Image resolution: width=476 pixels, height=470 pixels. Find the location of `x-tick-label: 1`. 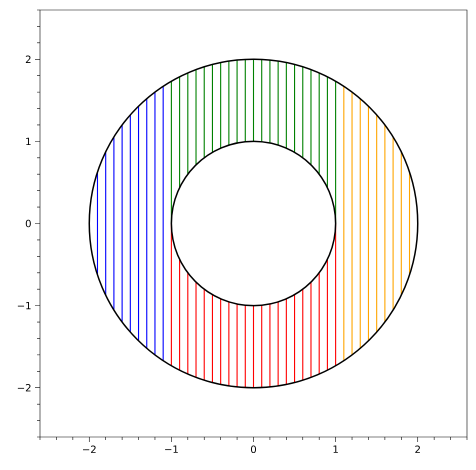

x-tick-label: 1 is located at coordinates (336, 449).